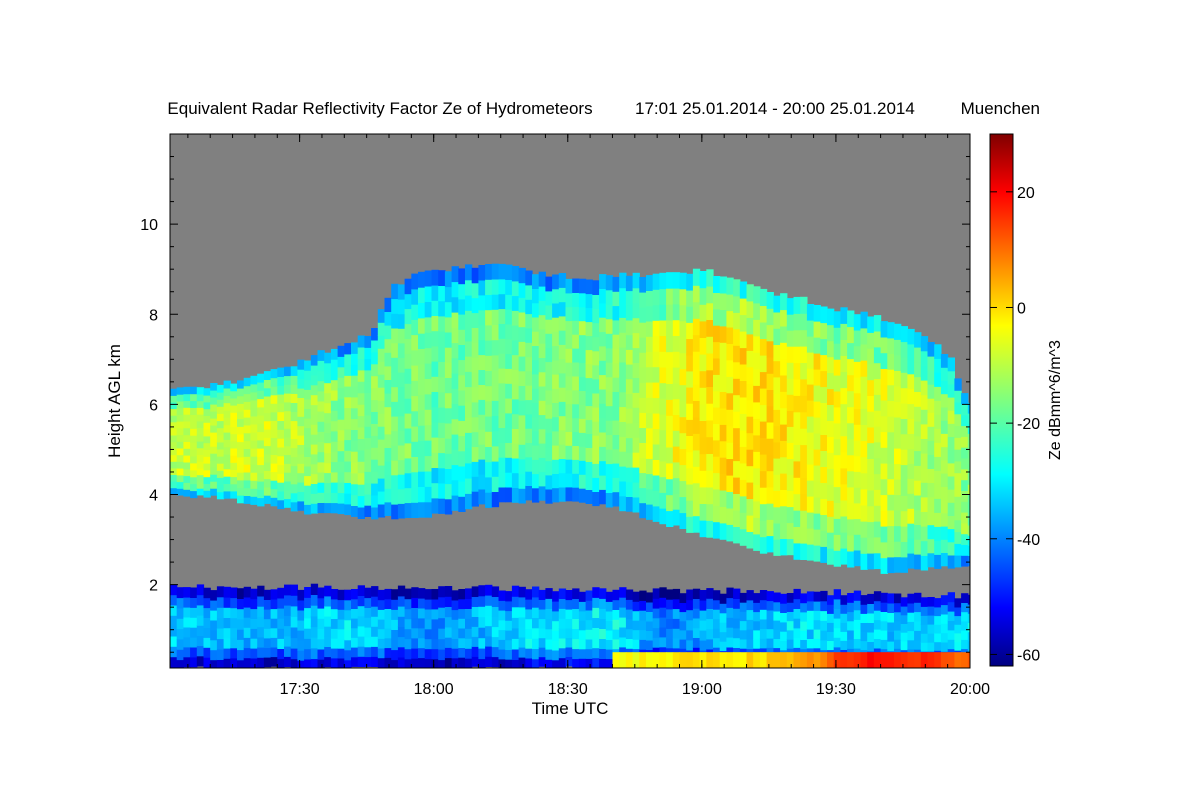 Image resolution: width=1200 pixels, height=800 pixels. Describe the element at coordinates (791, 660) in the screenshot. I see `surface-echo` at that location.